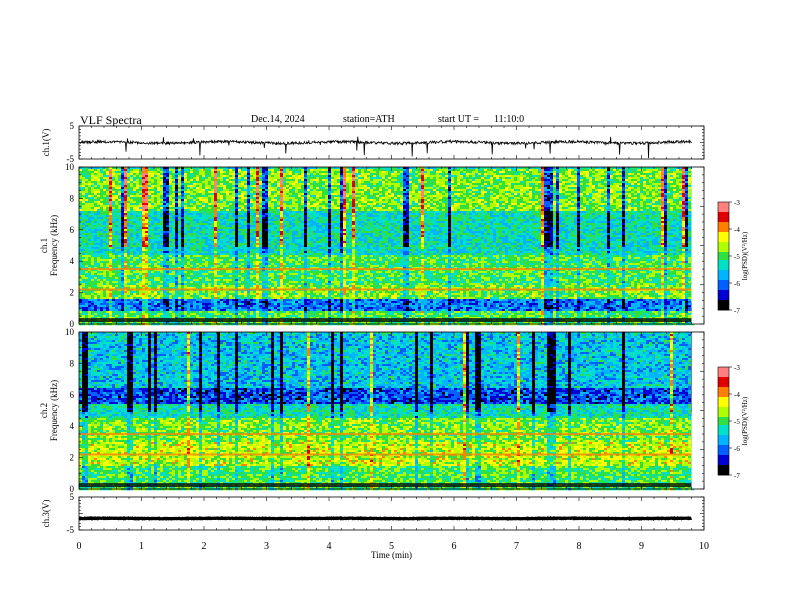 This screenshot has width=792, height=612. I want to click on ch1-spectrogram-colorbar-tick-label: -4, so click(737, 230).